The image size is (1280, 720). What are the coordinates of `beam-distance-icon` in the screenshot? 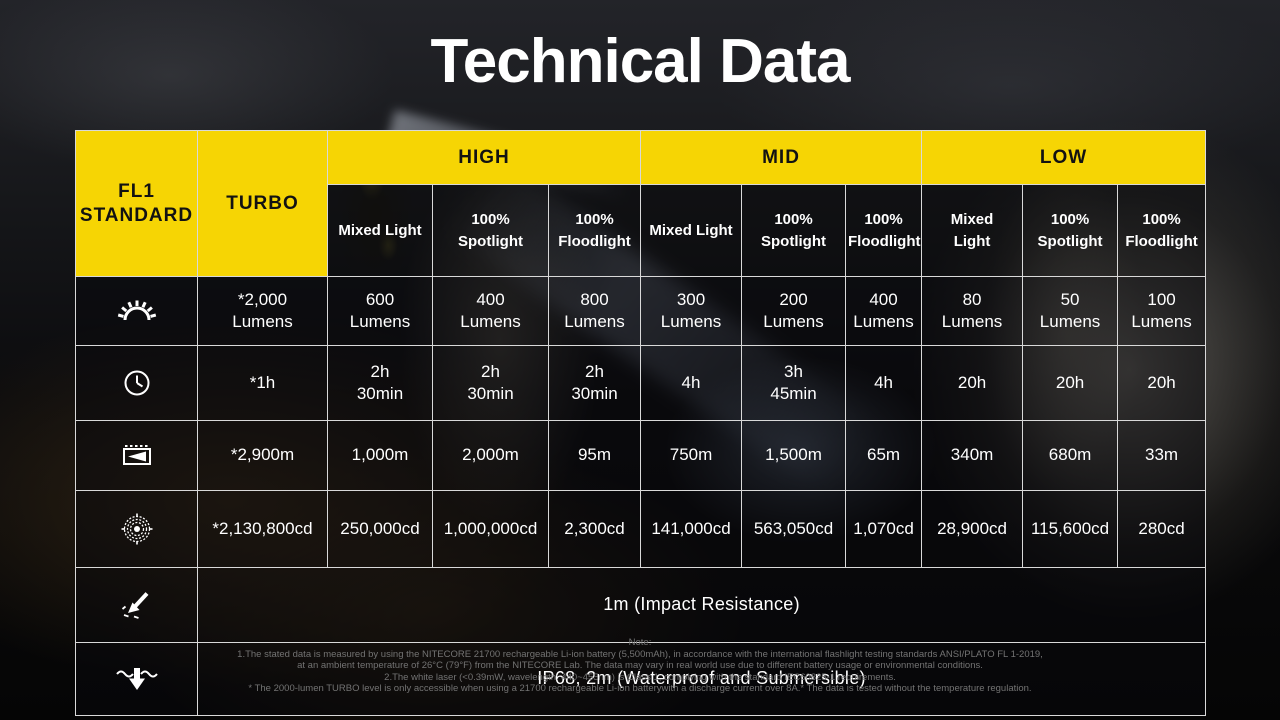 It's located at (136, 455).